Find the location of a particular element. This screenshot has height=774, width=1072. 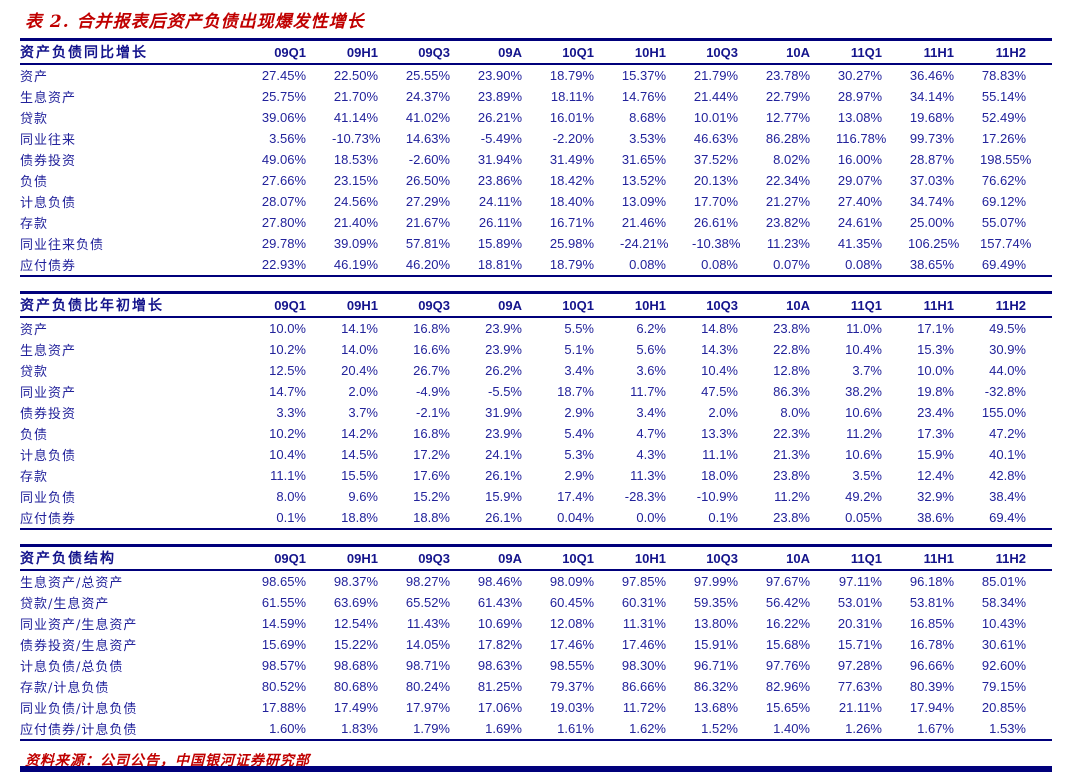

value-cell: 28.07% is located at coordinates (283, 201).